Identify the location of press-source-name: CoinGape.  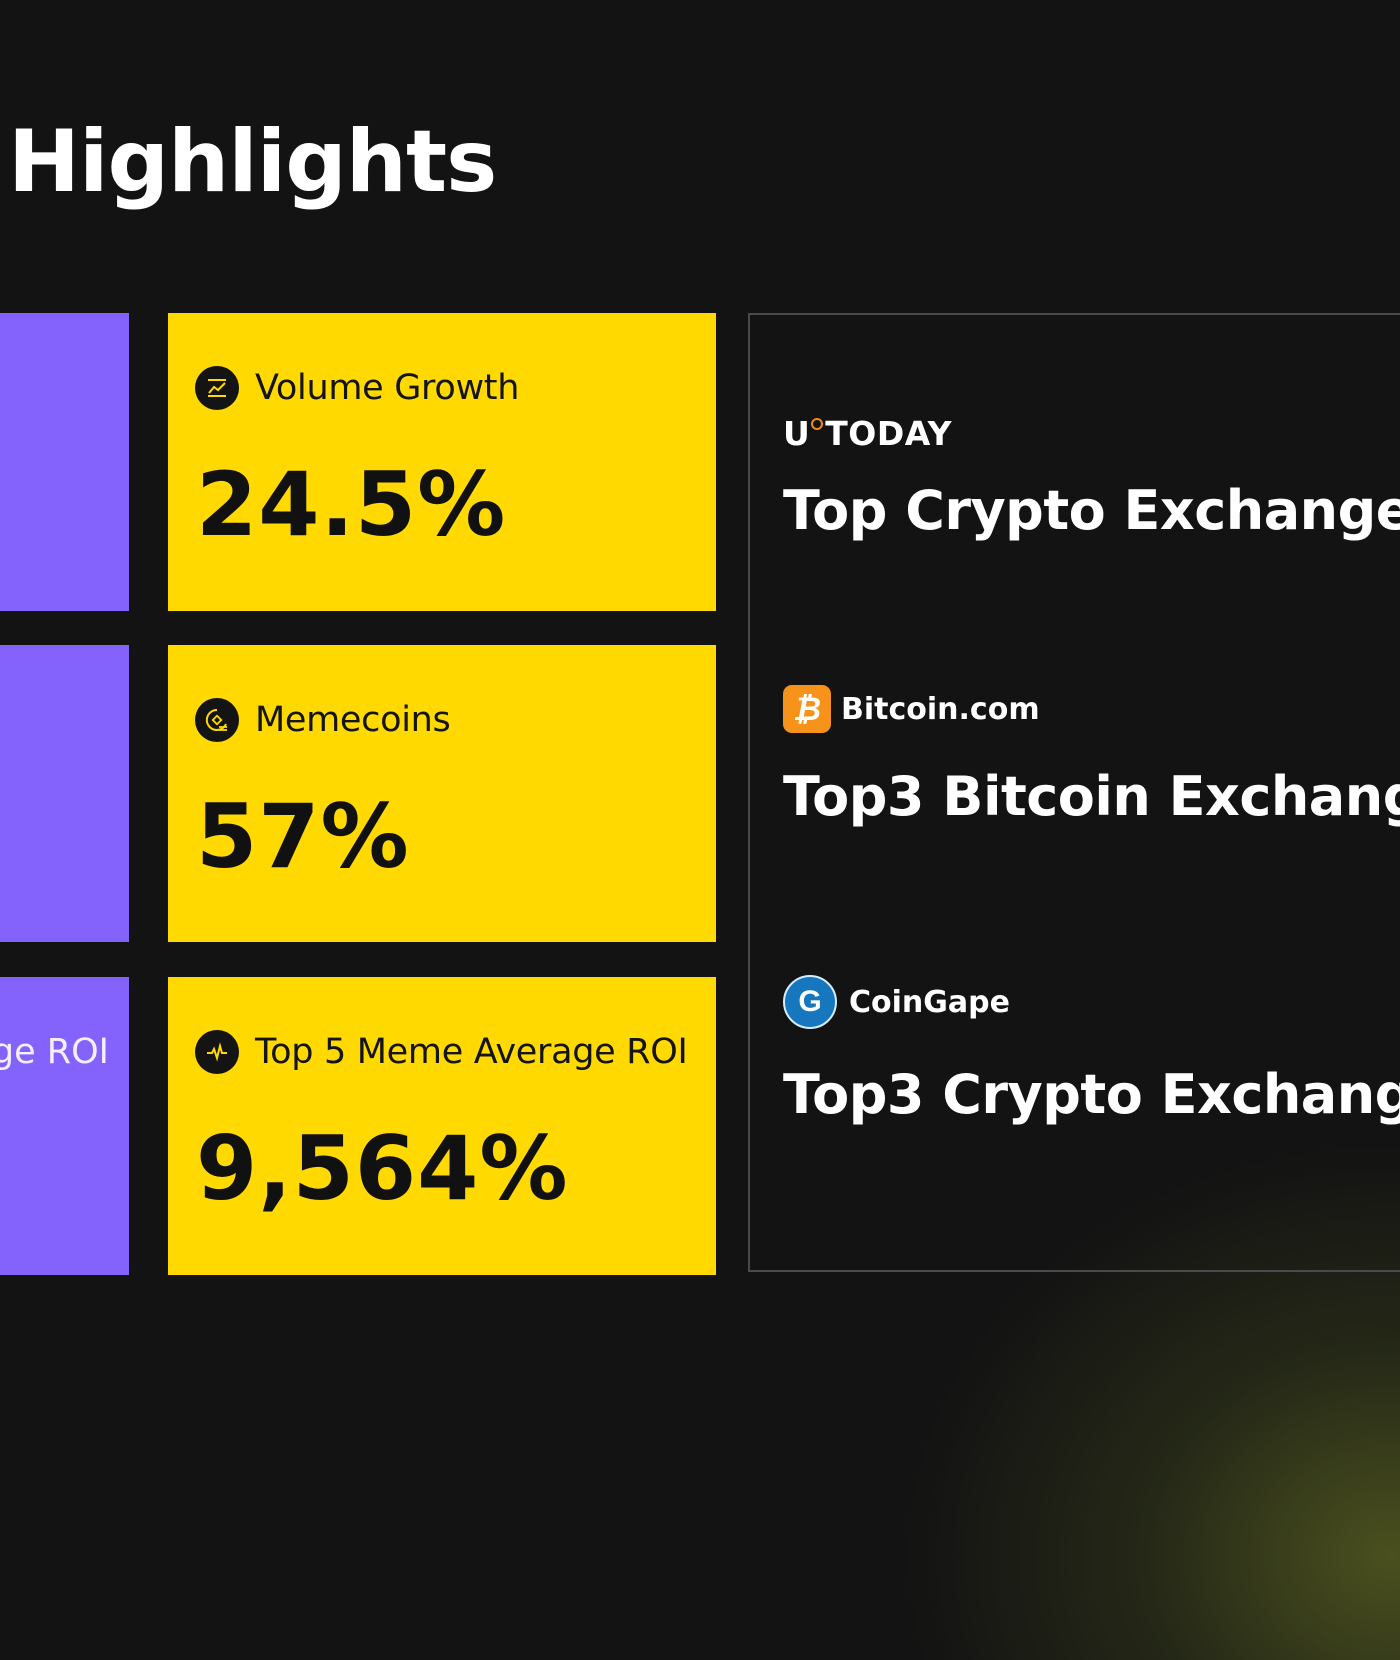
(929, 1002).